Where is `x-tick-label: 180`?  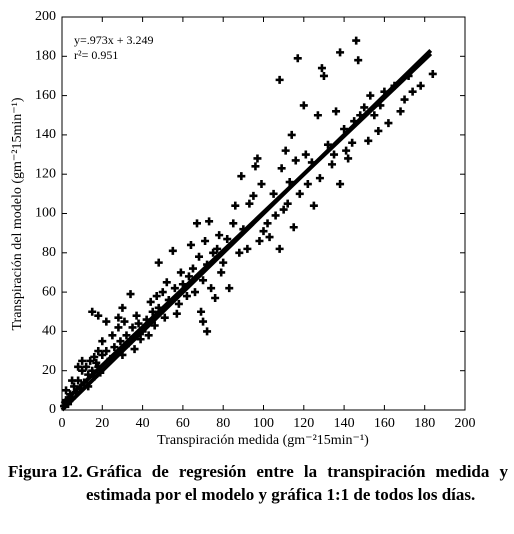 x-tick-label: 180 is located at coordinates (424, 423).